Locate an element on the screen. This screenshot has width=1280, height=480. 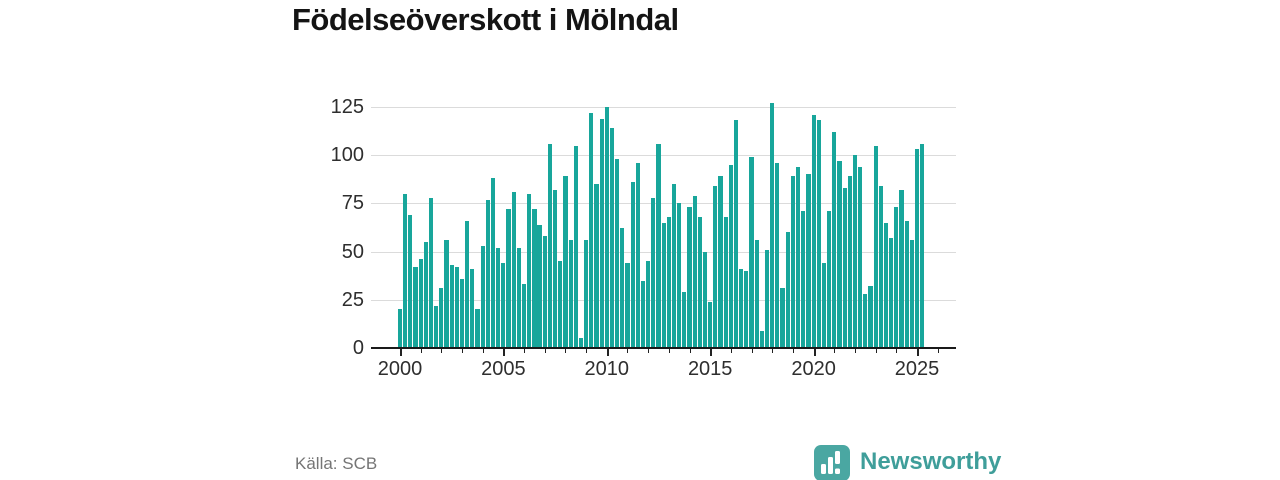
x-axis-tick-label: 2010 is located at coordinates (607, 369).